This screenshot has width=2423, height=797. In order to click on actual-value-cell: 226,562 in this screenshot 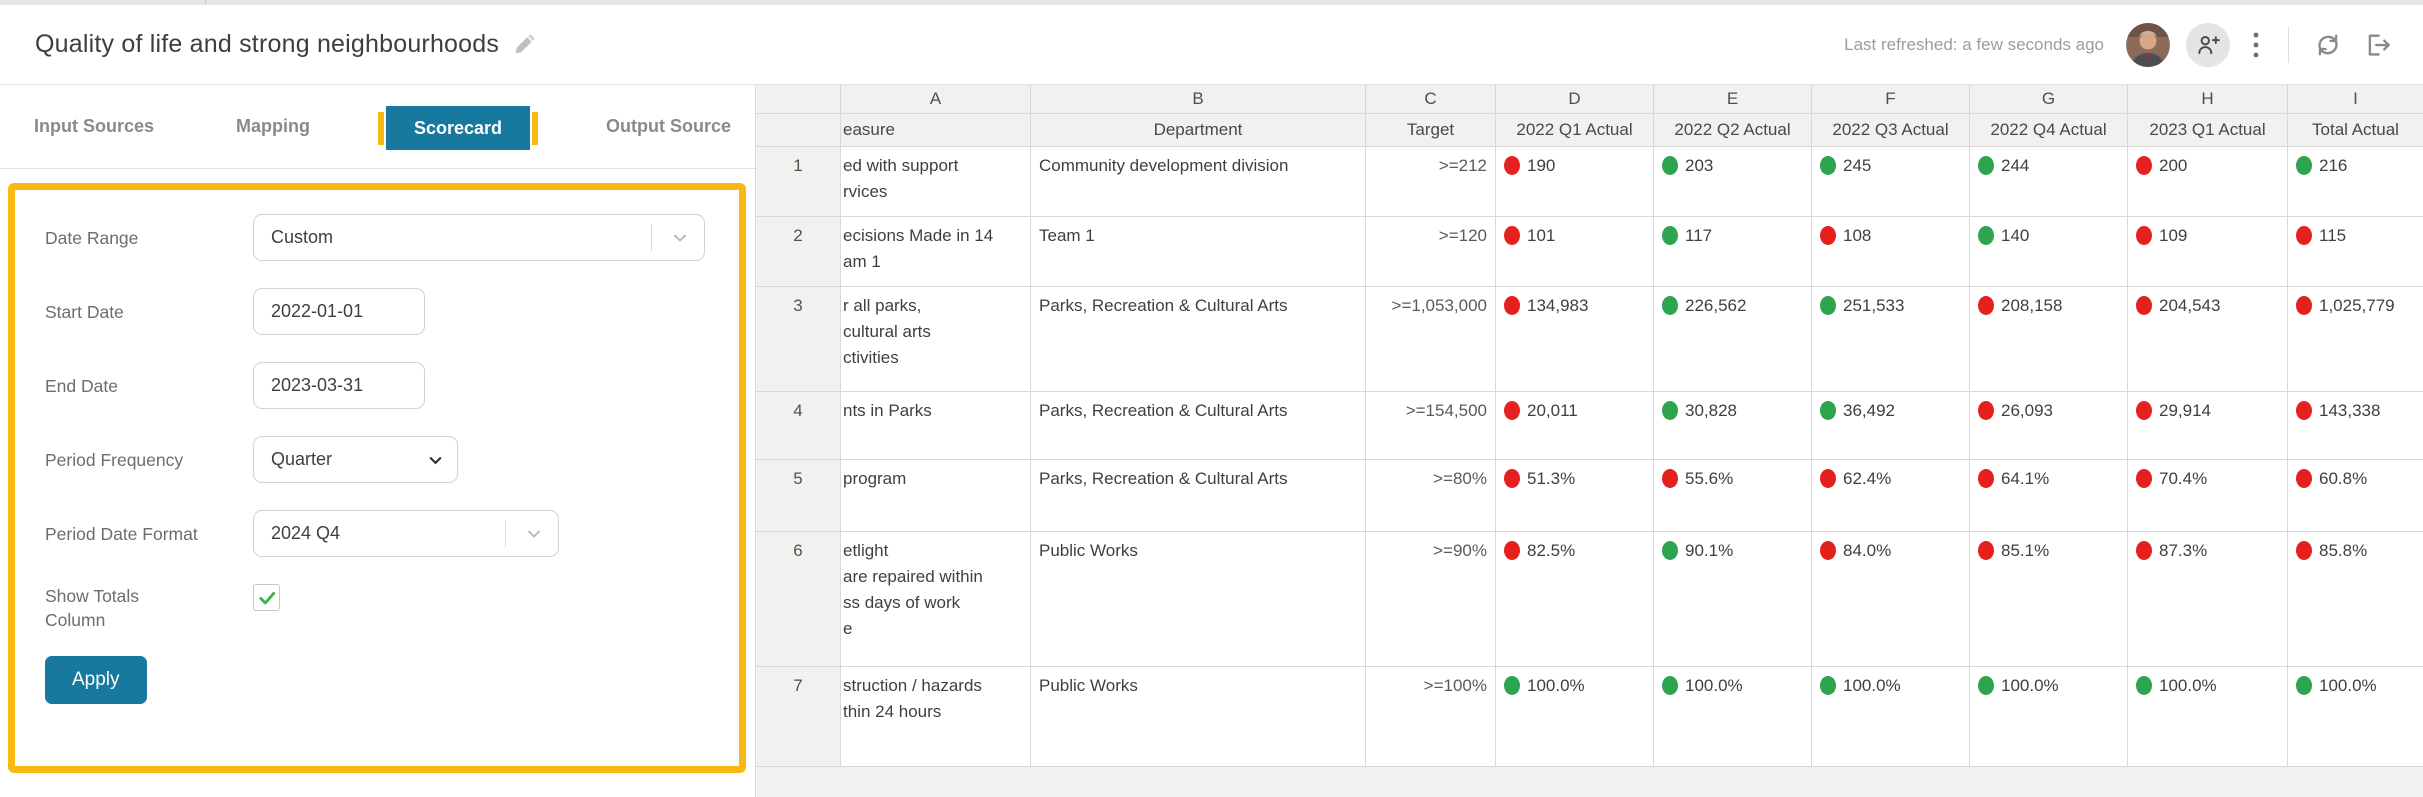, I will do `click(1733, 339)`.